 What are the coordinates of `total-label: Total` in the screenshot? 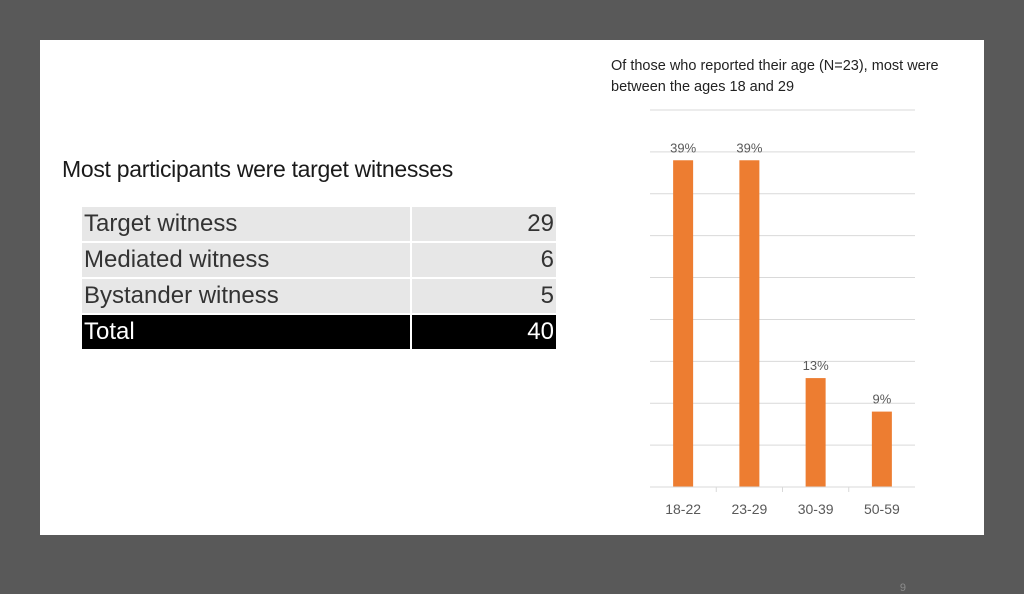 It's located at (247, 332).